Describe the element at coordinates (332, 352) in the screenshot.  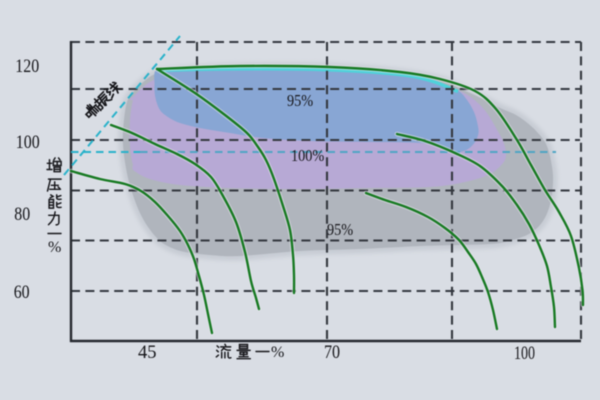
I see `svg-text: 70` at that location.